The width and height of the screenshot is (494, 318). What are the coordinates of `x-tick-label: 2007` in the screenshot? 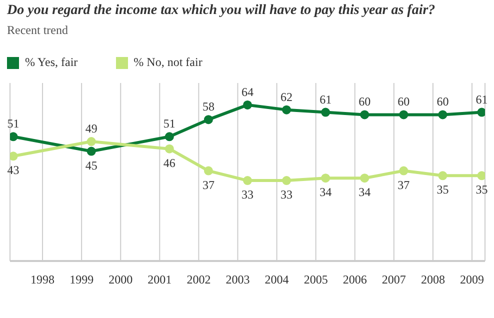 It's located at (394, 279).